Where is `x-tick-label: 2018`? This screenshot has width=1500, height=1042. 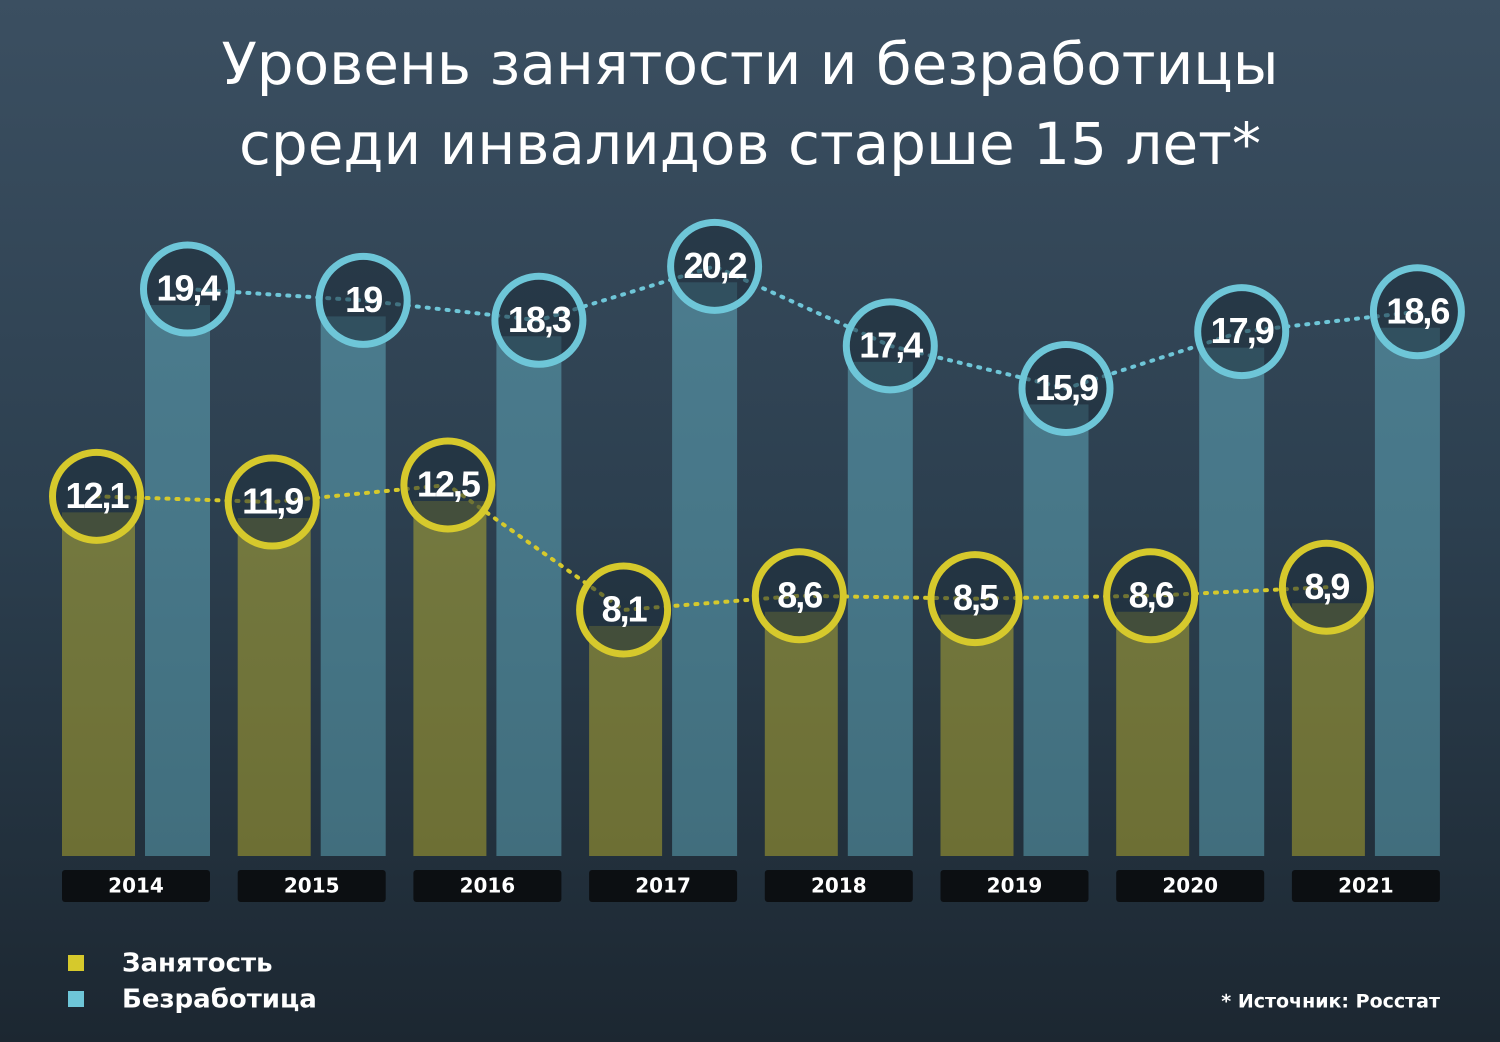 x-tick-label: 2018 is located at coordinates (839, 886).